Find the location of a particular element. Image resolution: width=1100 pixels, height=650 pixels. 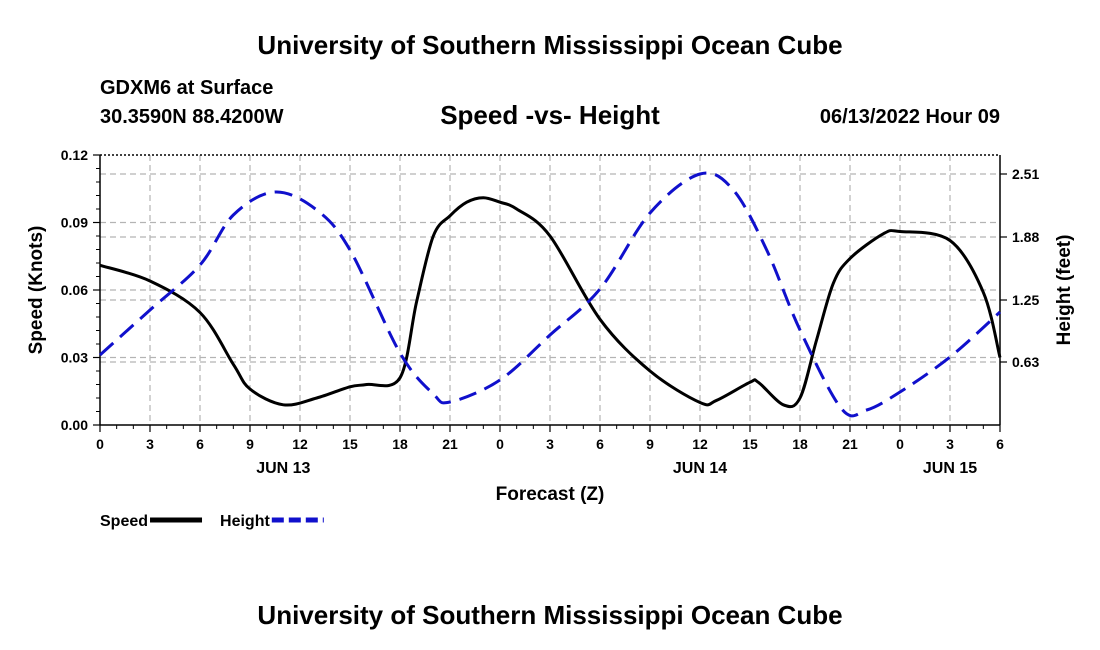

y2-tick-label: 1.88 is located at coordinates (1025, 237).